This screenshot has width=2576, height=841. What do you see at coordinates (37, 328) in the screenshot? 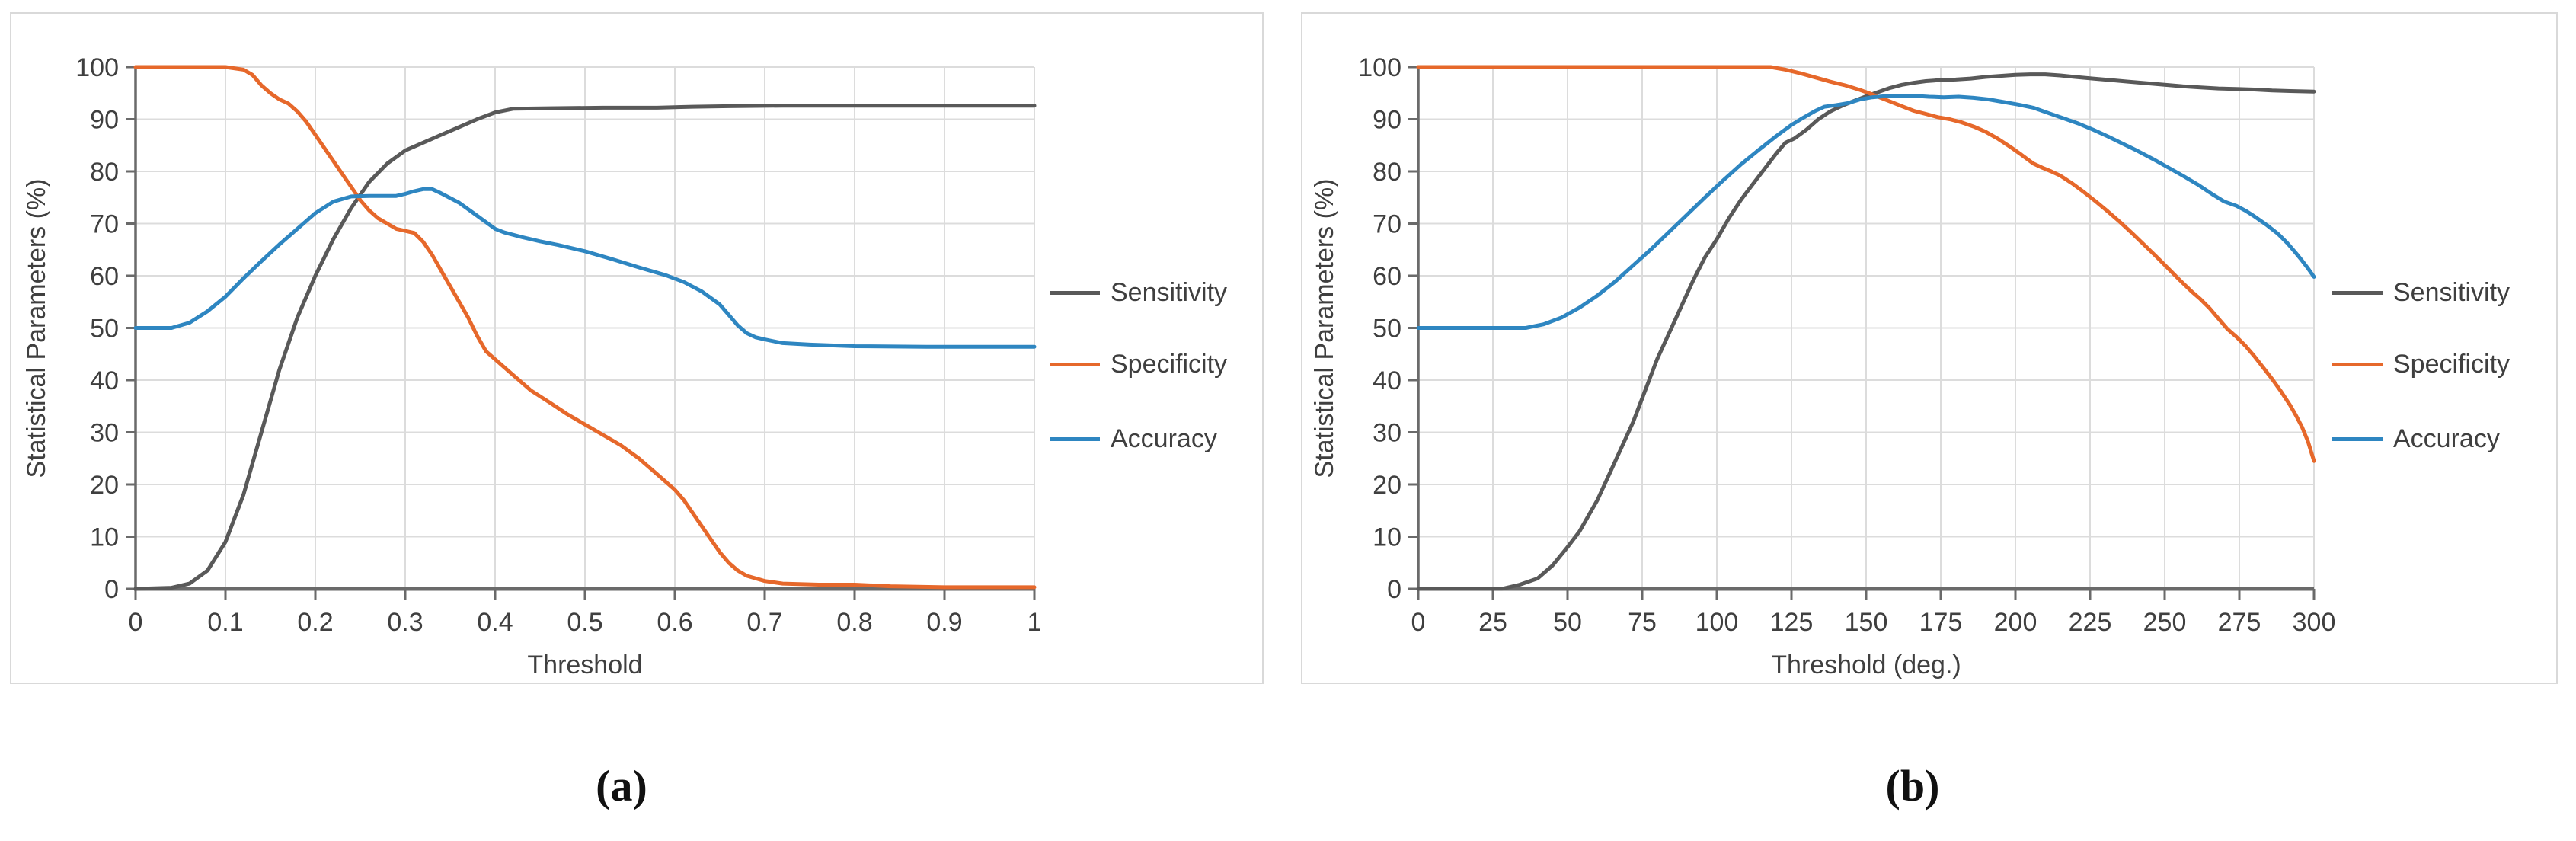
I see `y-axis-title-a: Statistical Parameters (%)` at bounding box center [37, 328].